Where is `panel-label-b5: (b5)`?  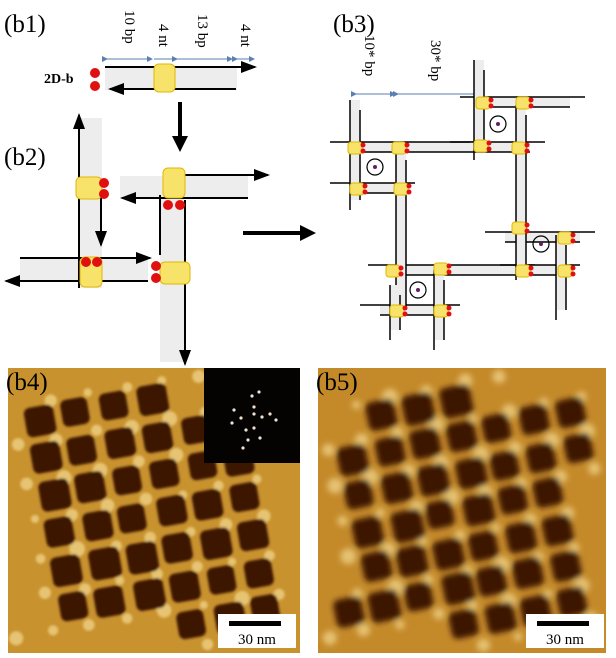
panel-label-b5: (b5) is located at coordinates (337, 382).